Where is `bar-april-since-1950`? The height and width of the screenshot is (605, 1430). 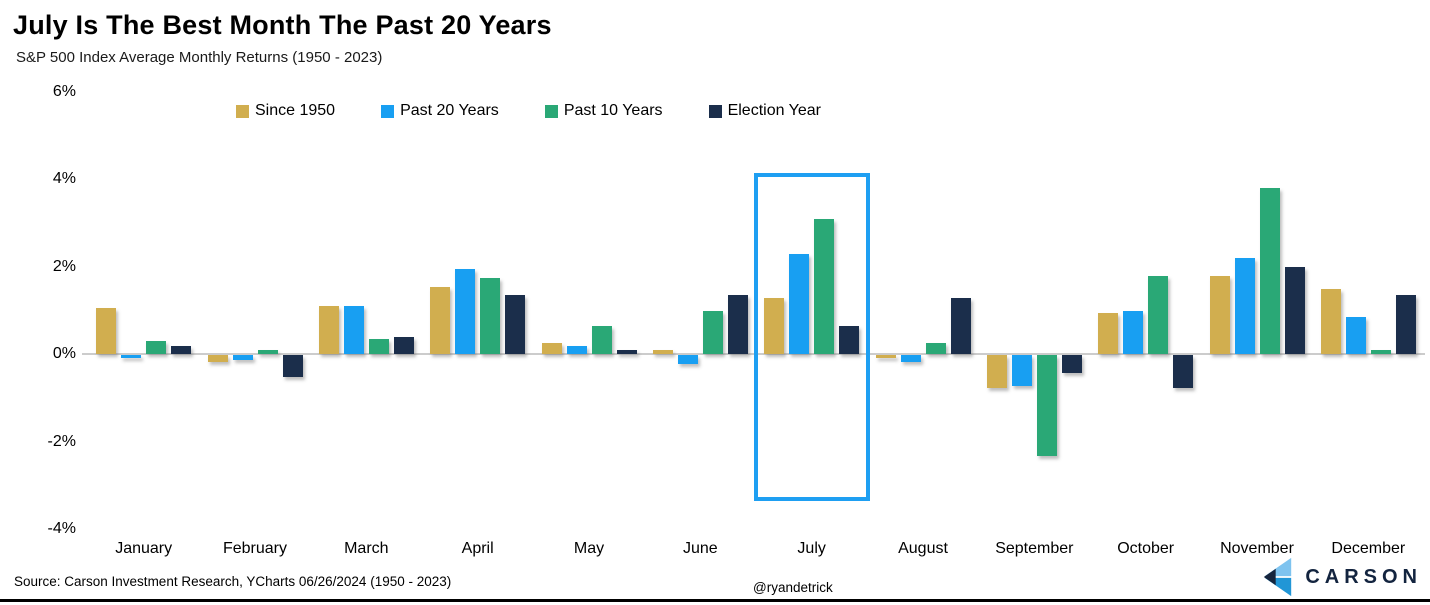 bar-april-since-1950 is located at coordinates (440, 320).